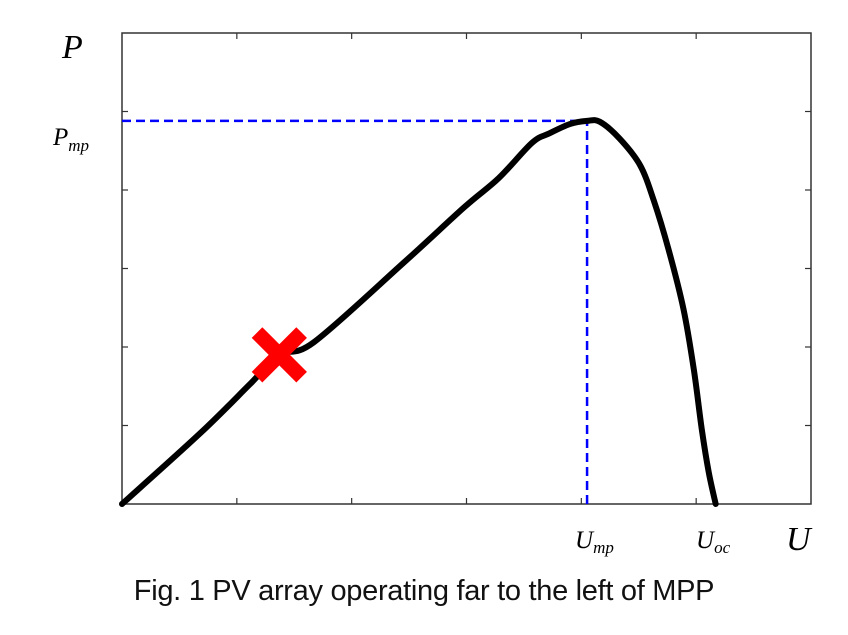 The image size is (848, 635). I want to click on ump-label-sub: mp, so click(603, 547).